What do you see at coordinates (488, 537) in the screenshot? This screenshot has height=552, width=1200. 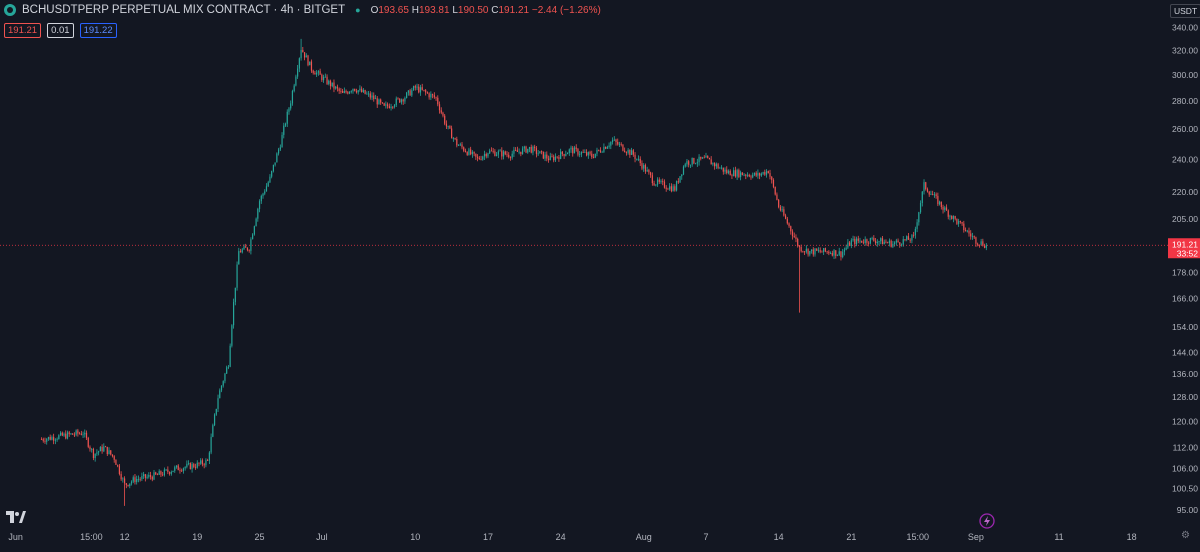 I see `time-tick-label: 17` at bounding box center [488, 537].